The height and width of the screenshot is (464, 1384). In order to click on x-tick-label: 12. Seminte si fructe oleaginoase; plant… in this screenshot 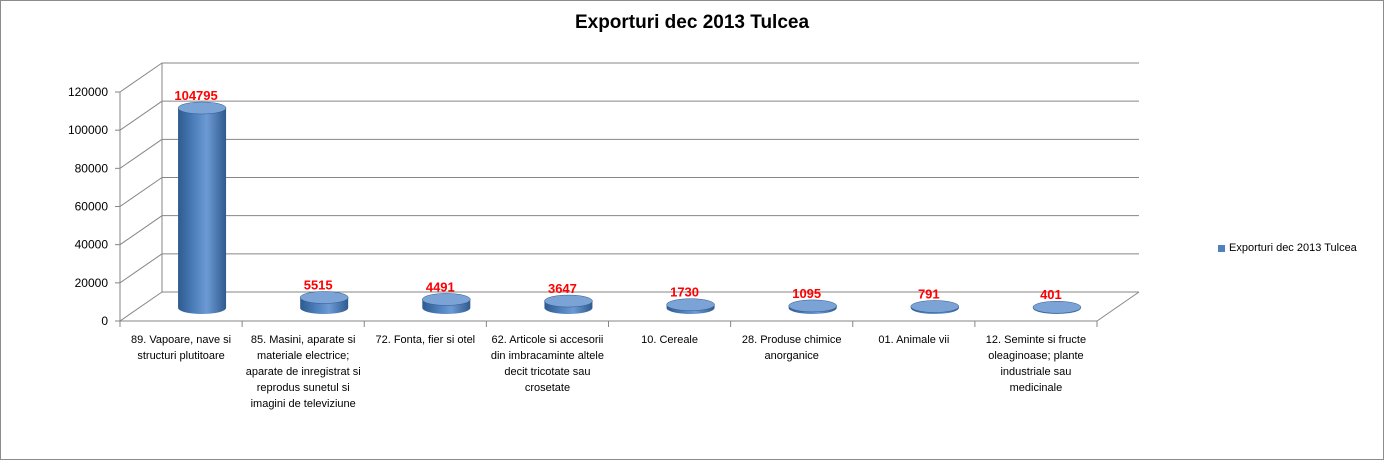, I will do `click(1036, 364)`.